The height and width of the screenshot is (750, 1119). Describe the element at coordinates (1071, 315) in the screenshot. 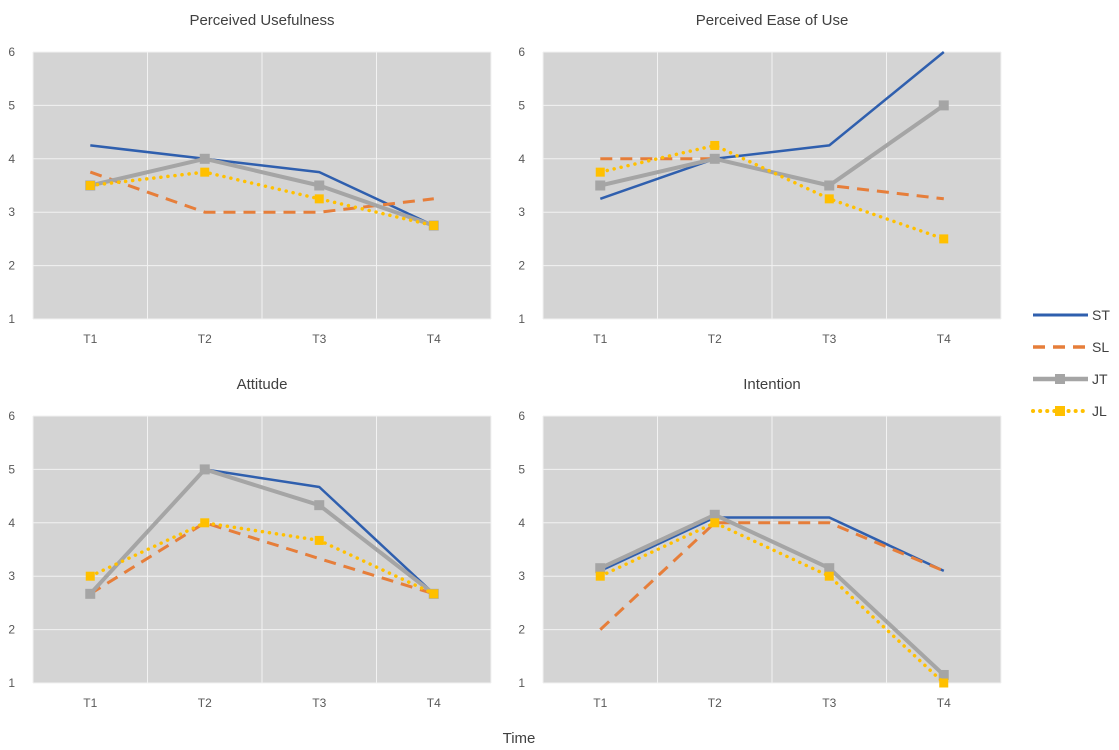

I see `legend-item-st: ST` at that location.